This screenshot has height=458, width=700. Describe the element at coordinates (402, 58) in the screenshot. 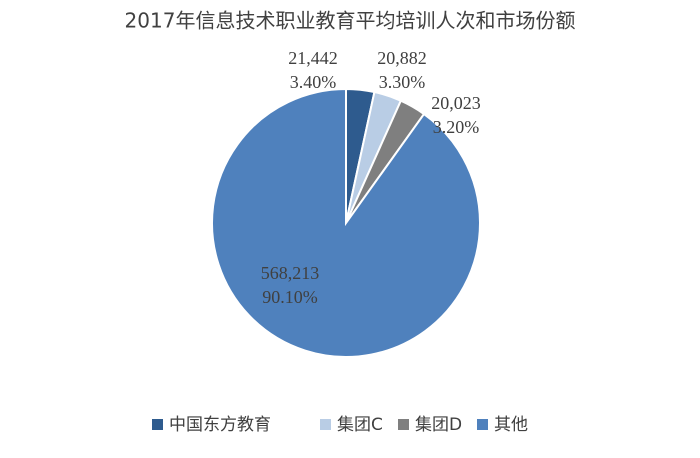

I see `value-label: 20,882` at that location.